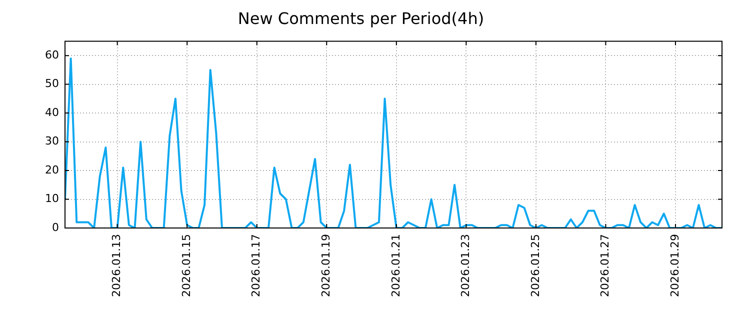 The width and height of the screenshot is (744, 310). What do you see at coordinates (52, 83) in the screenshot?
I see `y-tick-label: 50` at bounding box center [52, 83].